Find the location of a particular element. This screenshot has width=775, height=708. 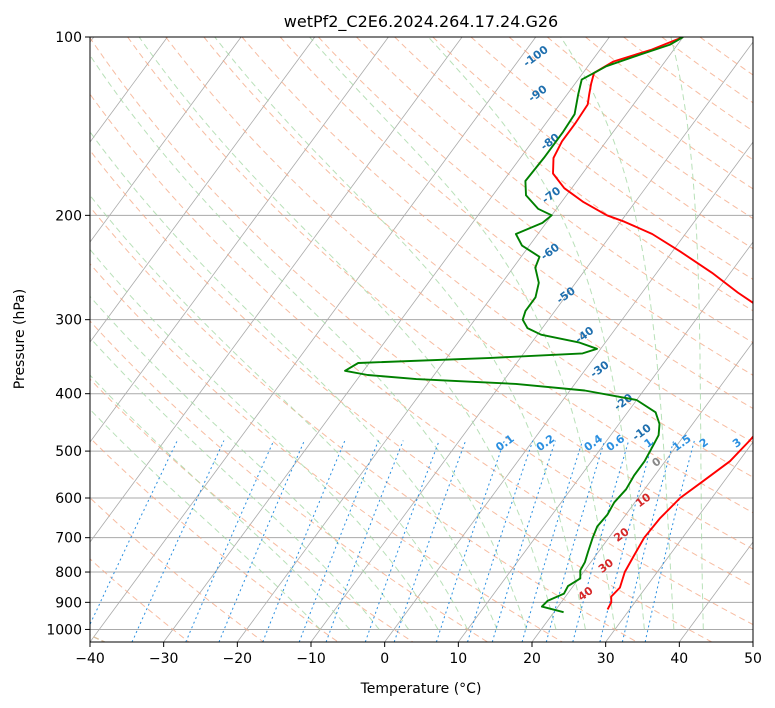

x-tick-label: 20 is located at coordinates (532, 659).